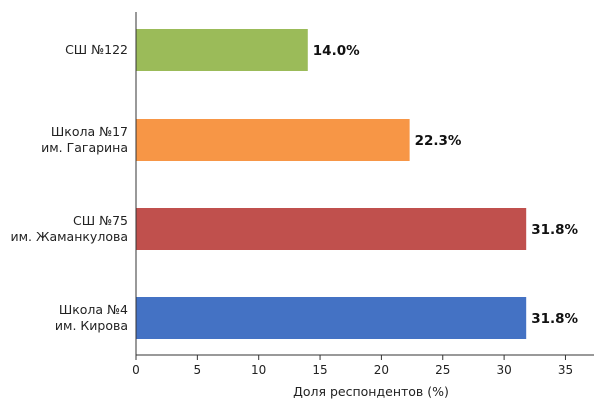 This screenshot has width=604, height=404. What do you see at coordinates (442, 370) in the screenshot?
I see `x-tick-label-25: 25` at bounding box center [442, 370].